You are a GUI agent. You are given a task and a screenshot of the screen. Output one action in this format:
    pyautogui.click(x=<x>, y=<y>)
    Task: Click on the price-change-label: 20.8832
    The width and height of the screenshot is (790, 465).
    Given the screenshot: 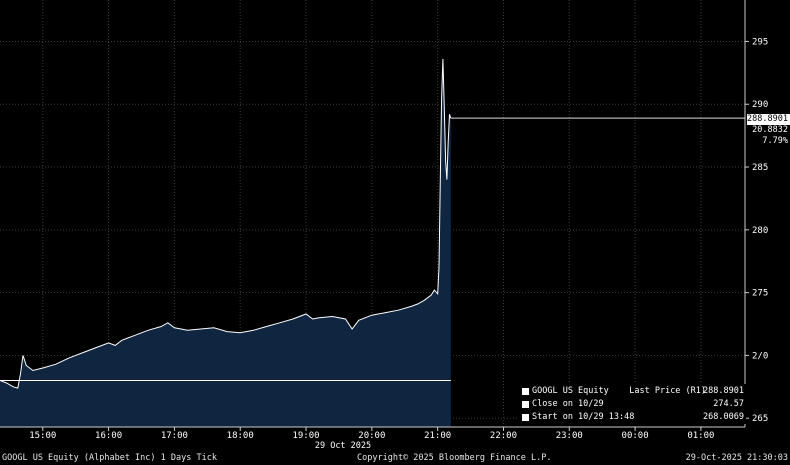 What is the action you would take?
    pyautogui.click(x=770, y=130)
    